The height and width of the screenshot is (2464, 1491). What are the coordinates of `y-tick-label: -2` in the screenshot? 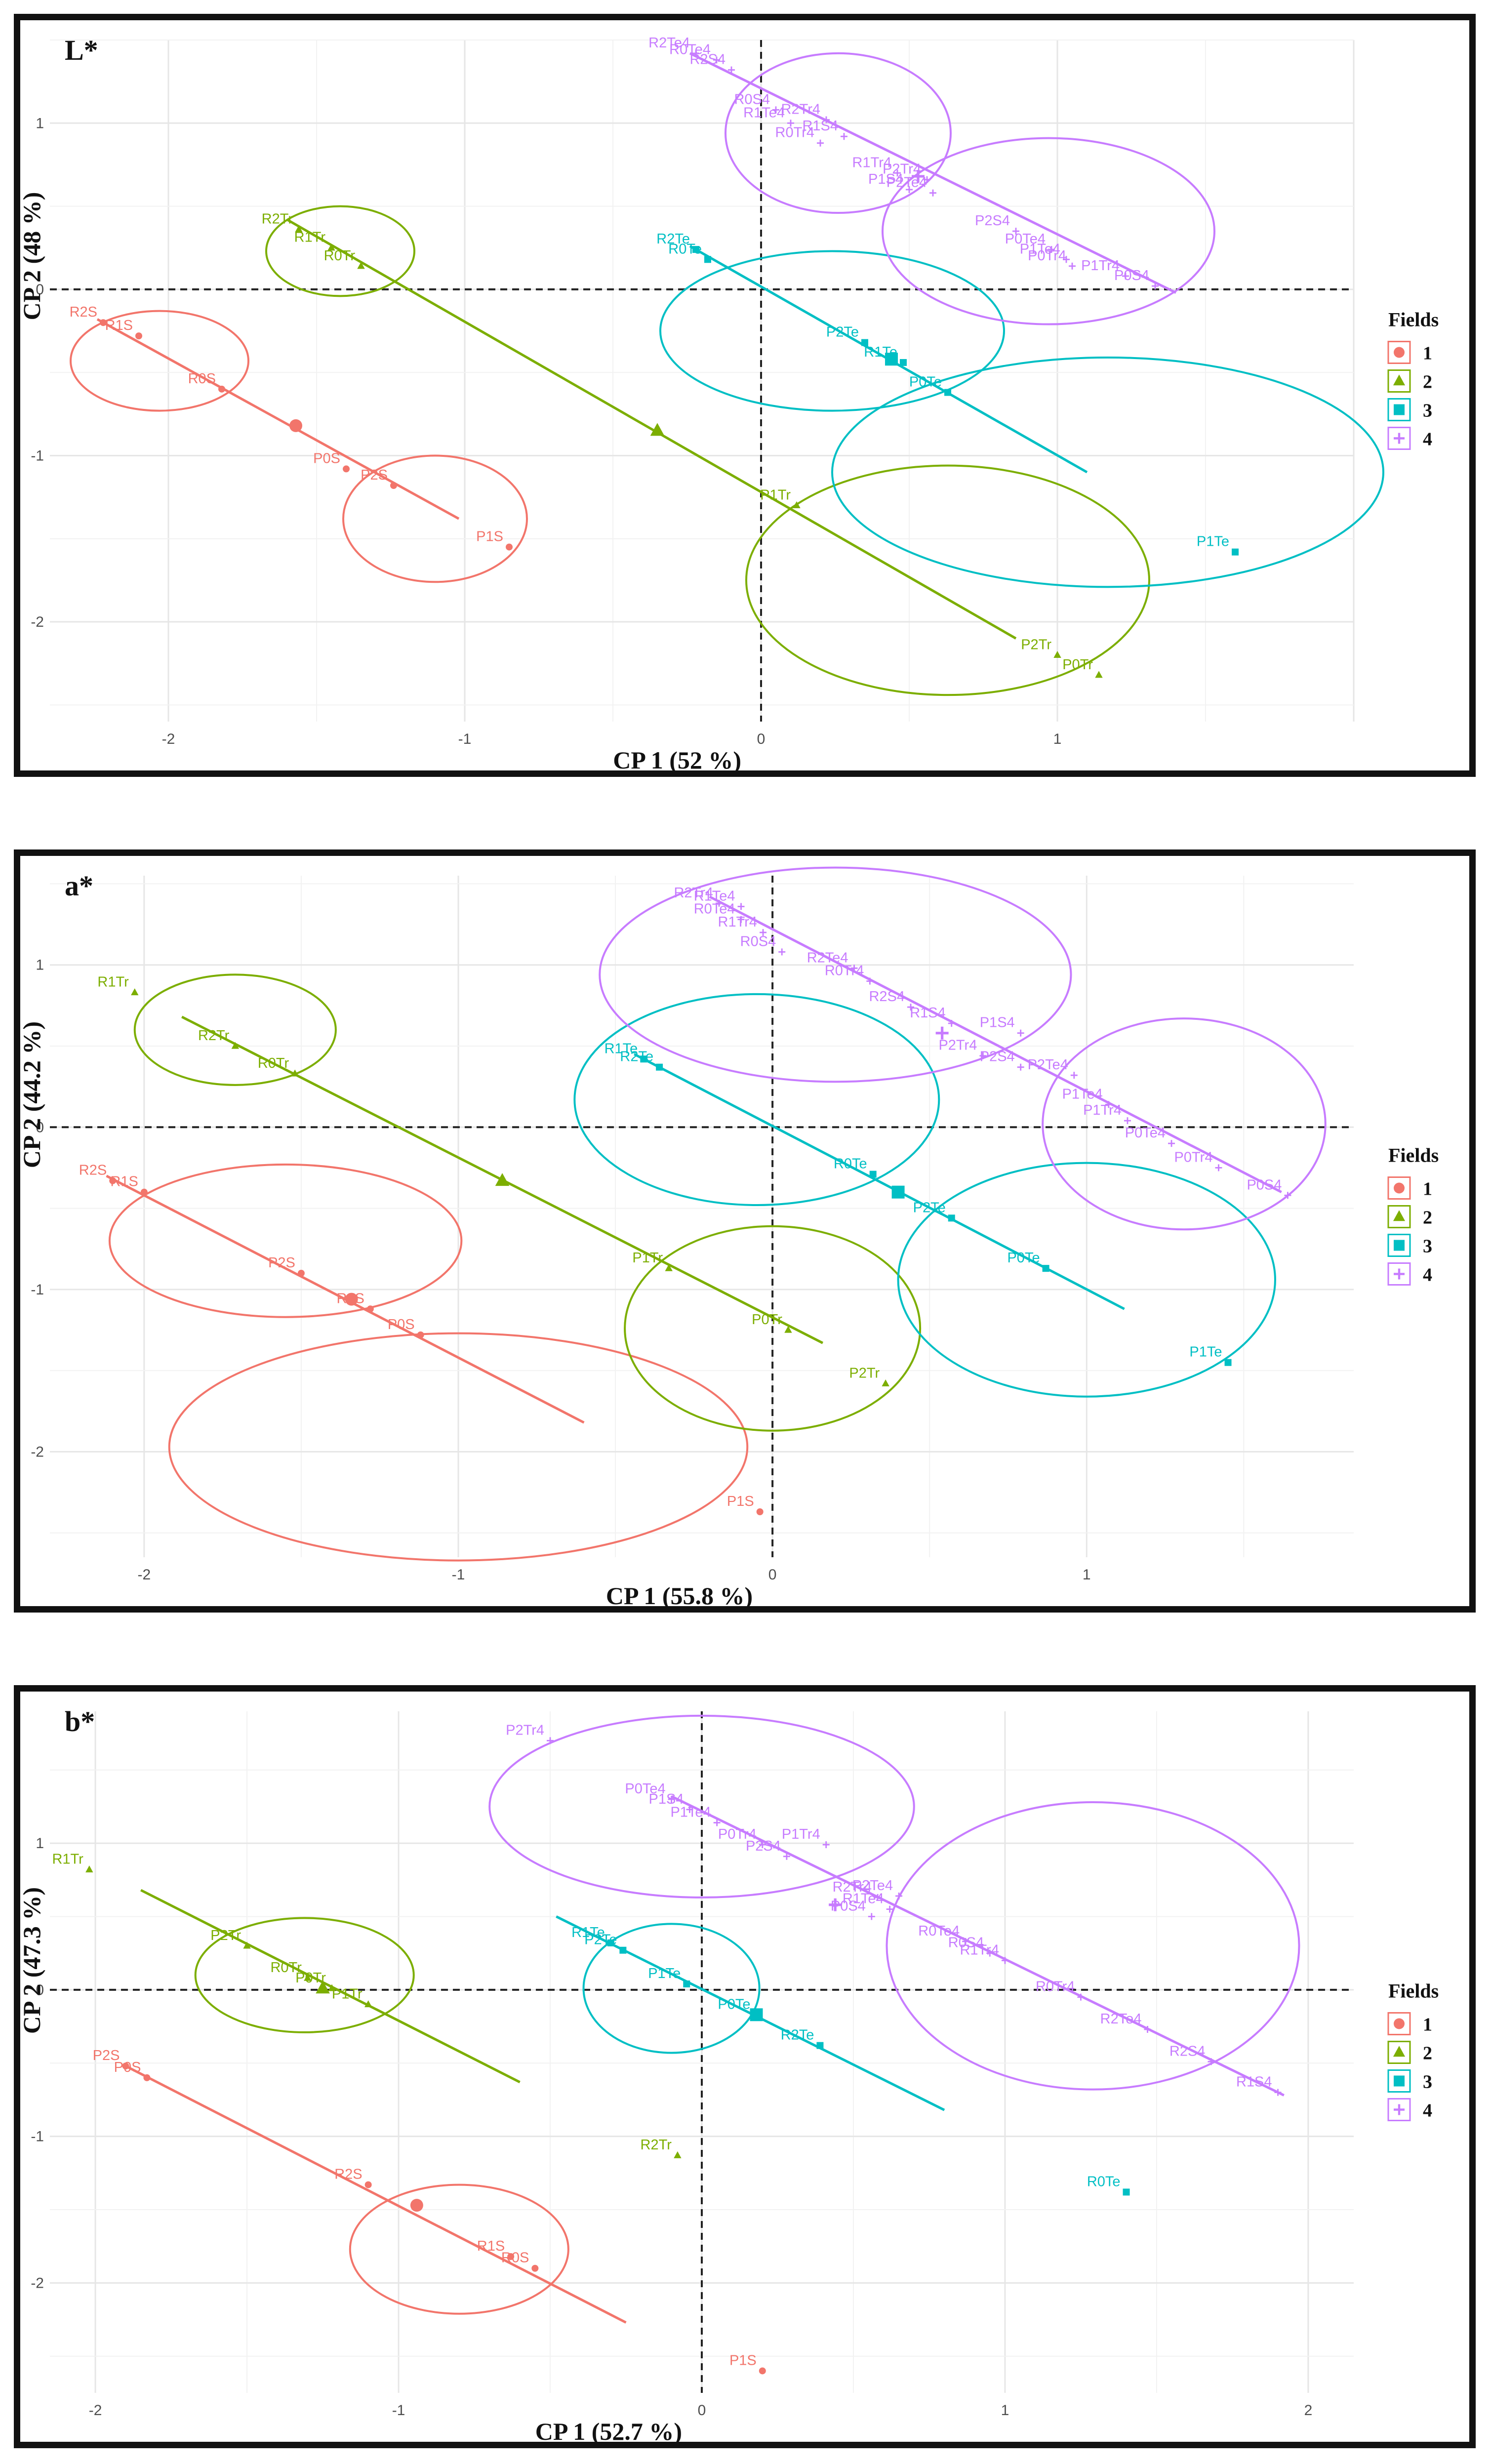 It's located at (38, 2283).